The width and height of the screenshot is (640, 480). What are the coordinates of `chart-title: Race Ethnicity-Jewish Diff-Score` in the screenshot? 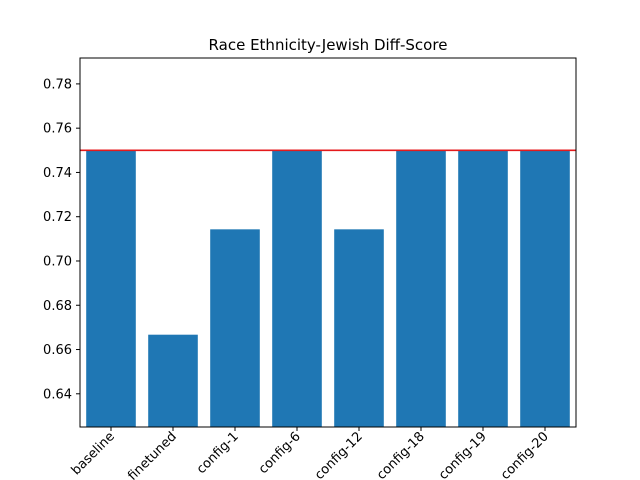 It's located at (328, 45).